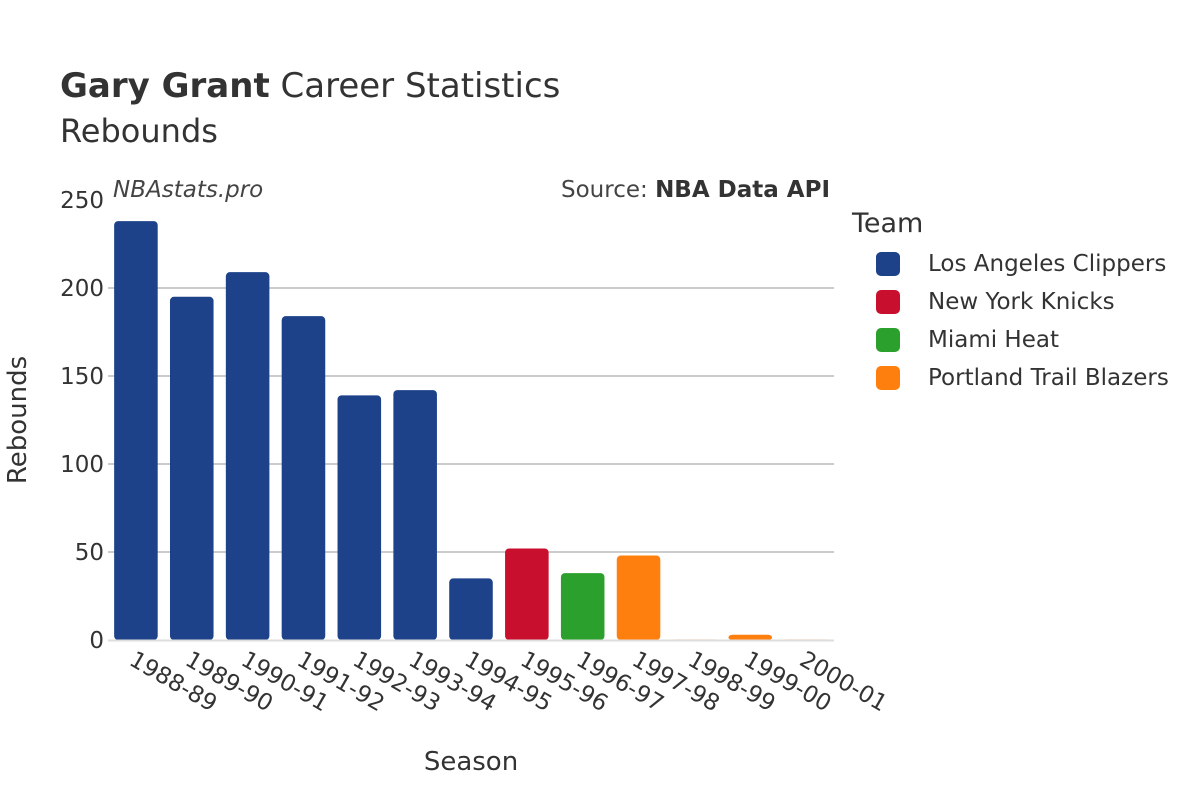  I want to click on legend-item-blazers: Portland Trail Blazers, so click(1010, 378).